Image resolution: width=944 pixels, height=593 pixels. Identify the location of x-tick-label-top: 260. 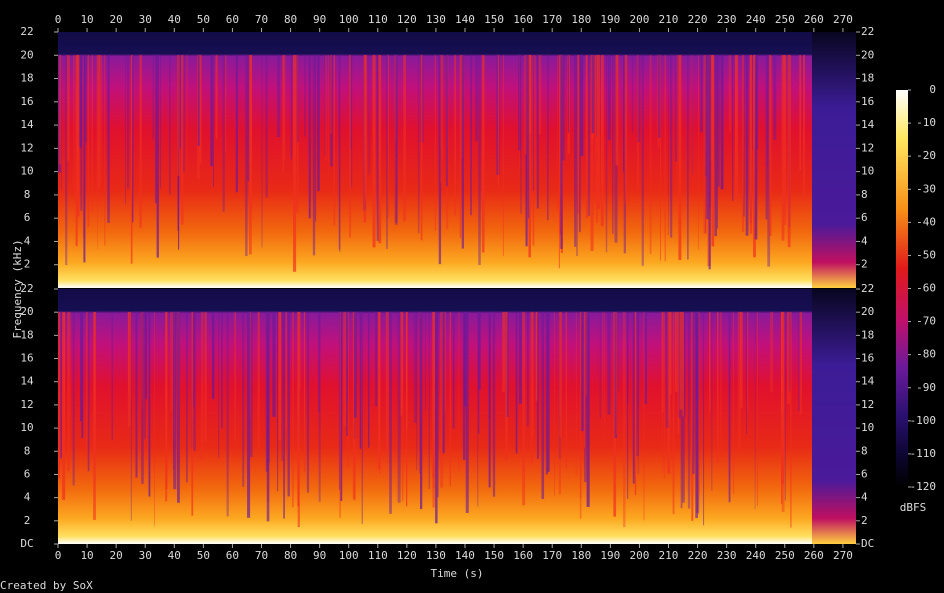
(814, 19).